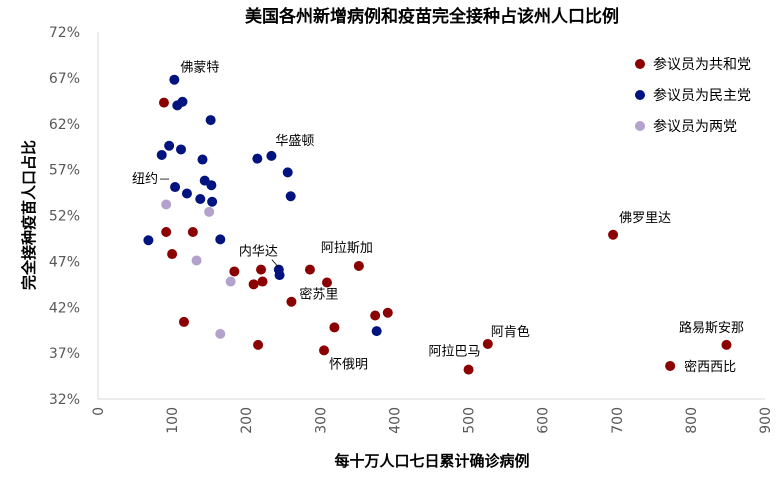 The height and width of the screenshot is (492, 778). I want to click on annotation-label: 路易斯安那, so click(711, 328).